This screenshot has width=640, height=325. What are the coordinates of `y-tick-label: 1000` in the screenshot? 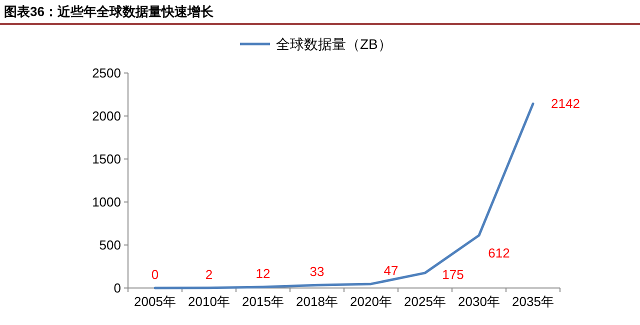 It's located at (106, 202).